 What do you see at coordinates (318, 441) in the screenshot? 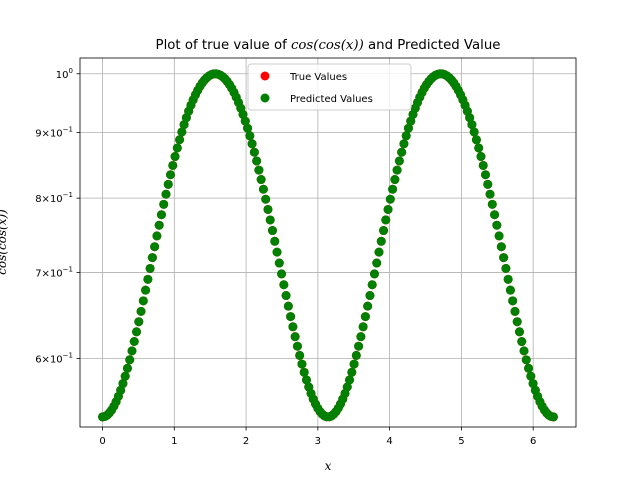
I see `x-tick-label: 3` at bounding box center [318, 441].